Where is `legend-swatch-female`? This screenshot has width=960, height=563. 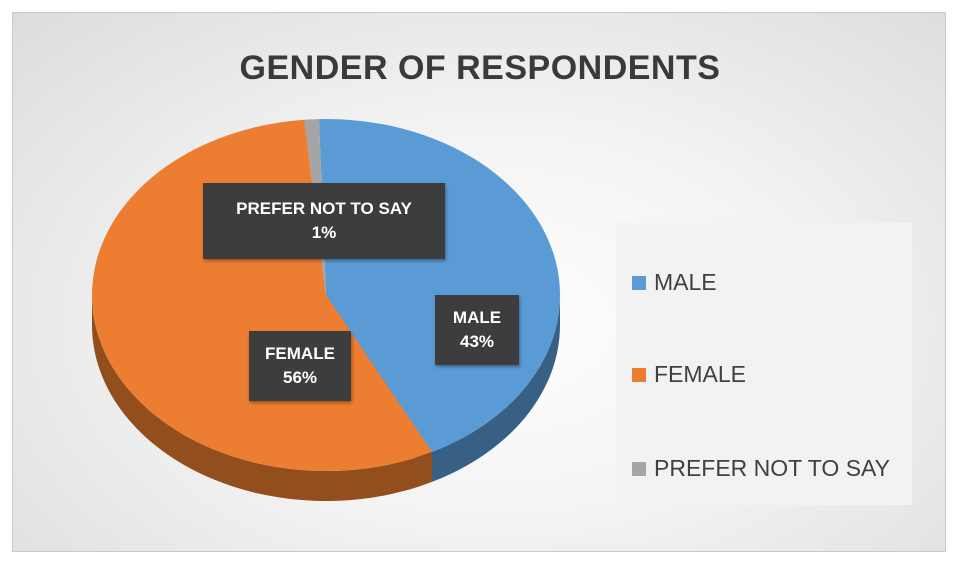 legend-swatch-female is located at coordinates (639, 374).